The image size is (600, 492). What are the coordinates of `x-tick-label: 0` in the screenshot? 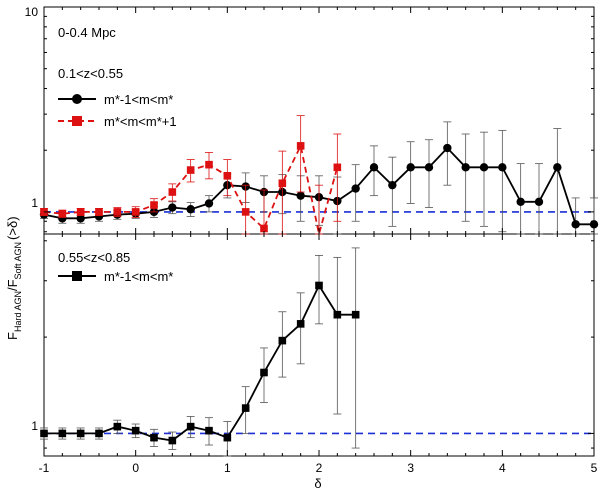 It's located at (135, 468).